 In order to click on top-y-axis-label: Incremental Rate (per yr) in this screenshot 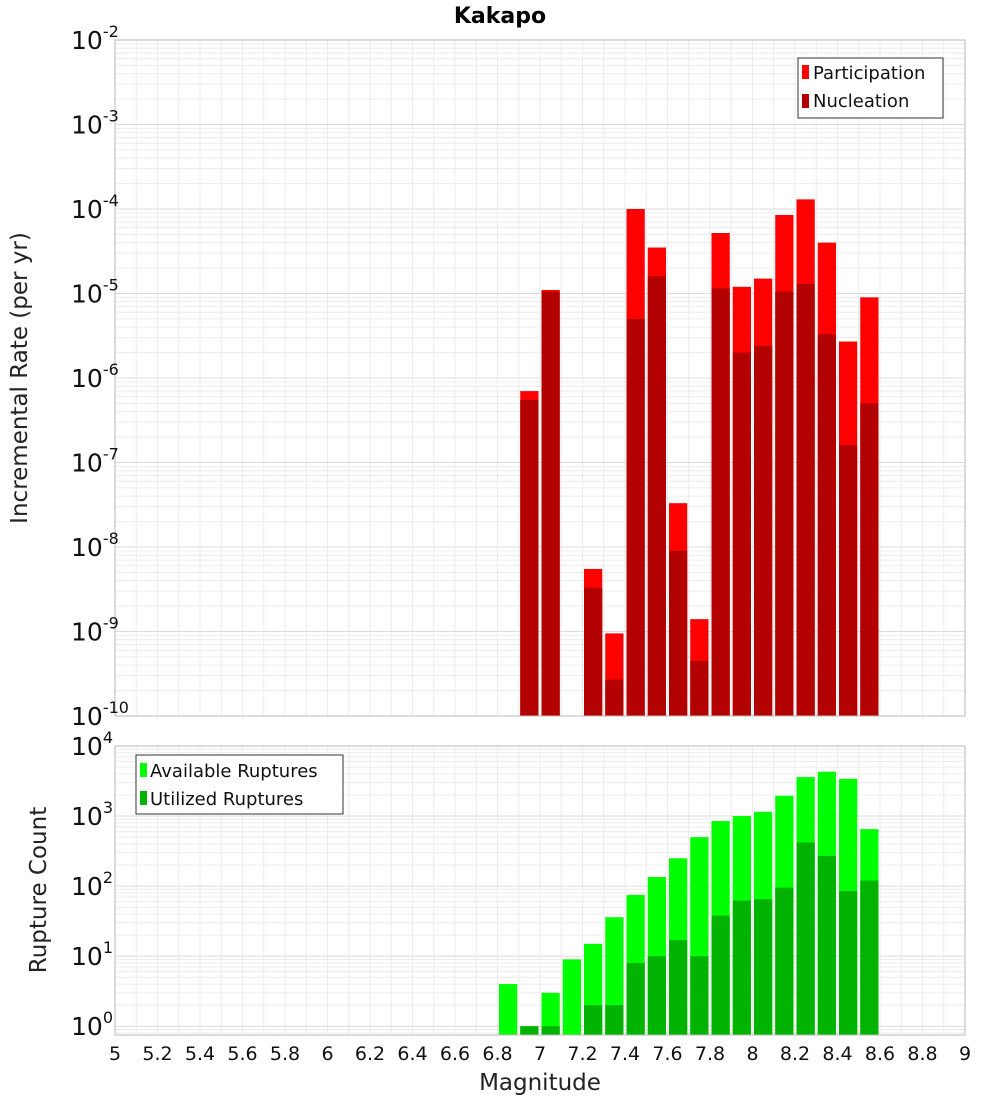, I will do `click(20, 378)`.